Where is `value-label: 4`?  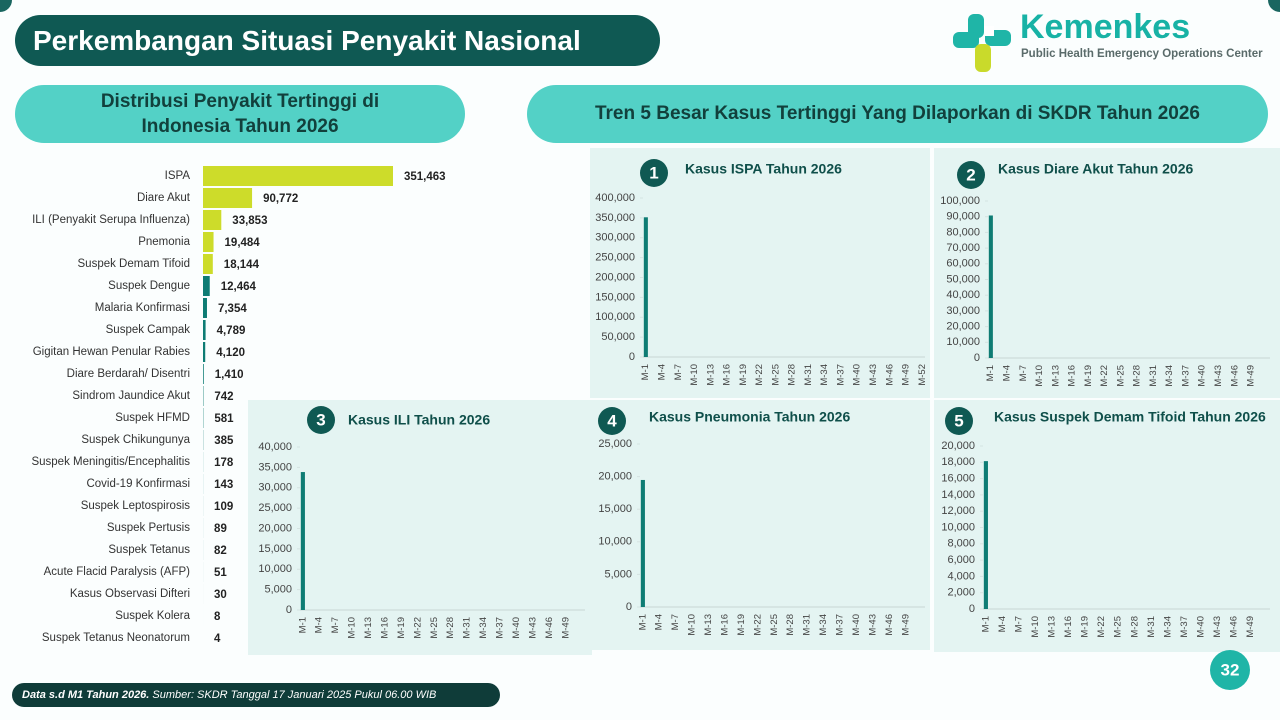
value-label: 4 is located at coordinates (217, 639).